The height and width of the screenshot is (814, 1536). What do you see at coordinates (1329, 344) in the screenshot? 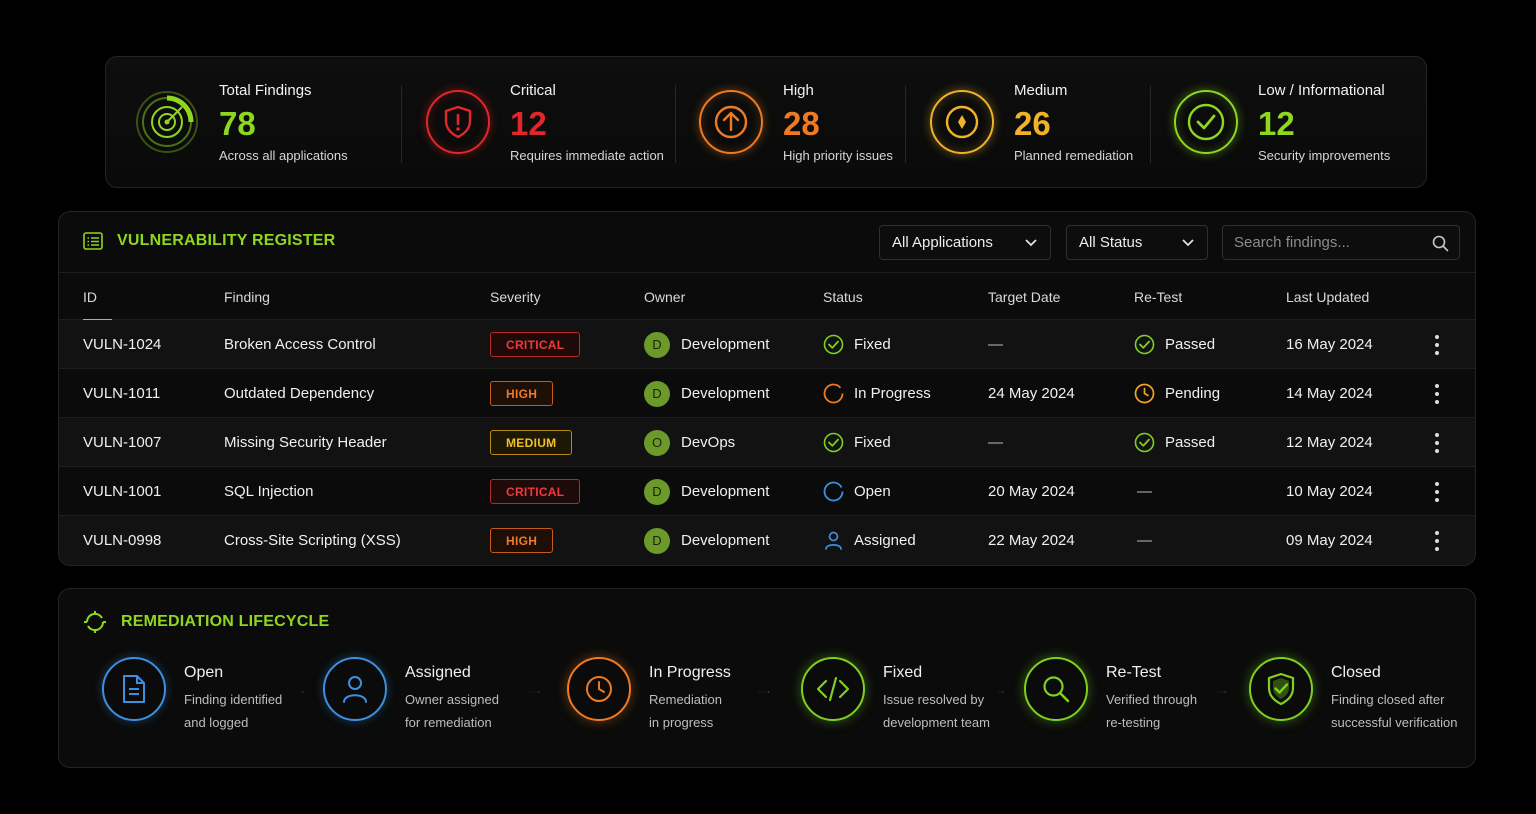
I see `cell-last-updated: 16 May 2024` at bounding box center [1329, 344].